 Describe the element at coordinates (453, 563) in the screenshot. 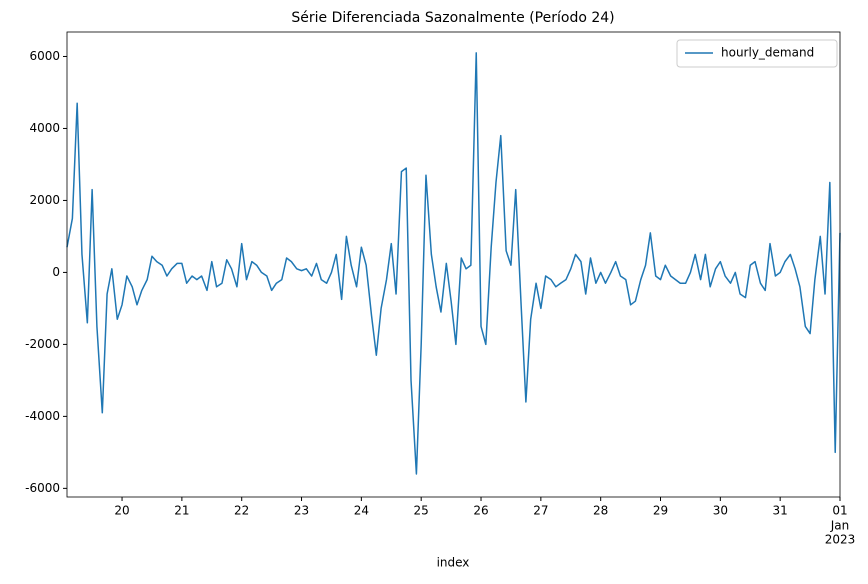

I see `x-axis-label: index` at that location.